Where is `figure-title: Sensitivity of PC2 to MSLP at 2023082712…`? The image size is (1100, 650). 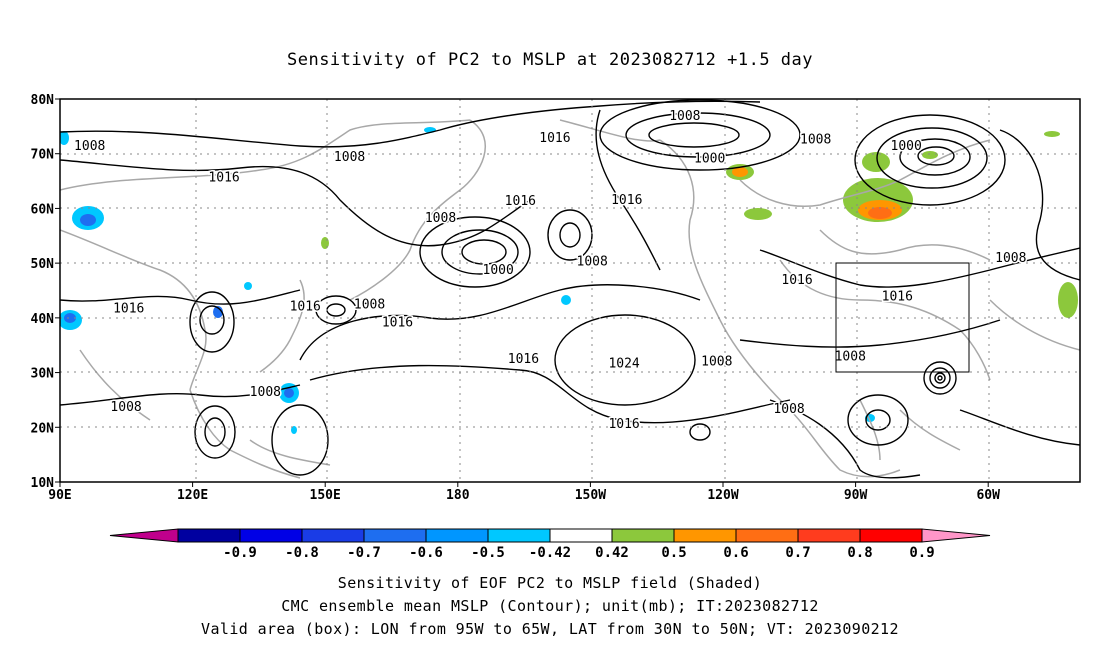 figure-title: Sensitivity of PC2 to MSLP at 2023082712… is located at coordinates (549, 60).